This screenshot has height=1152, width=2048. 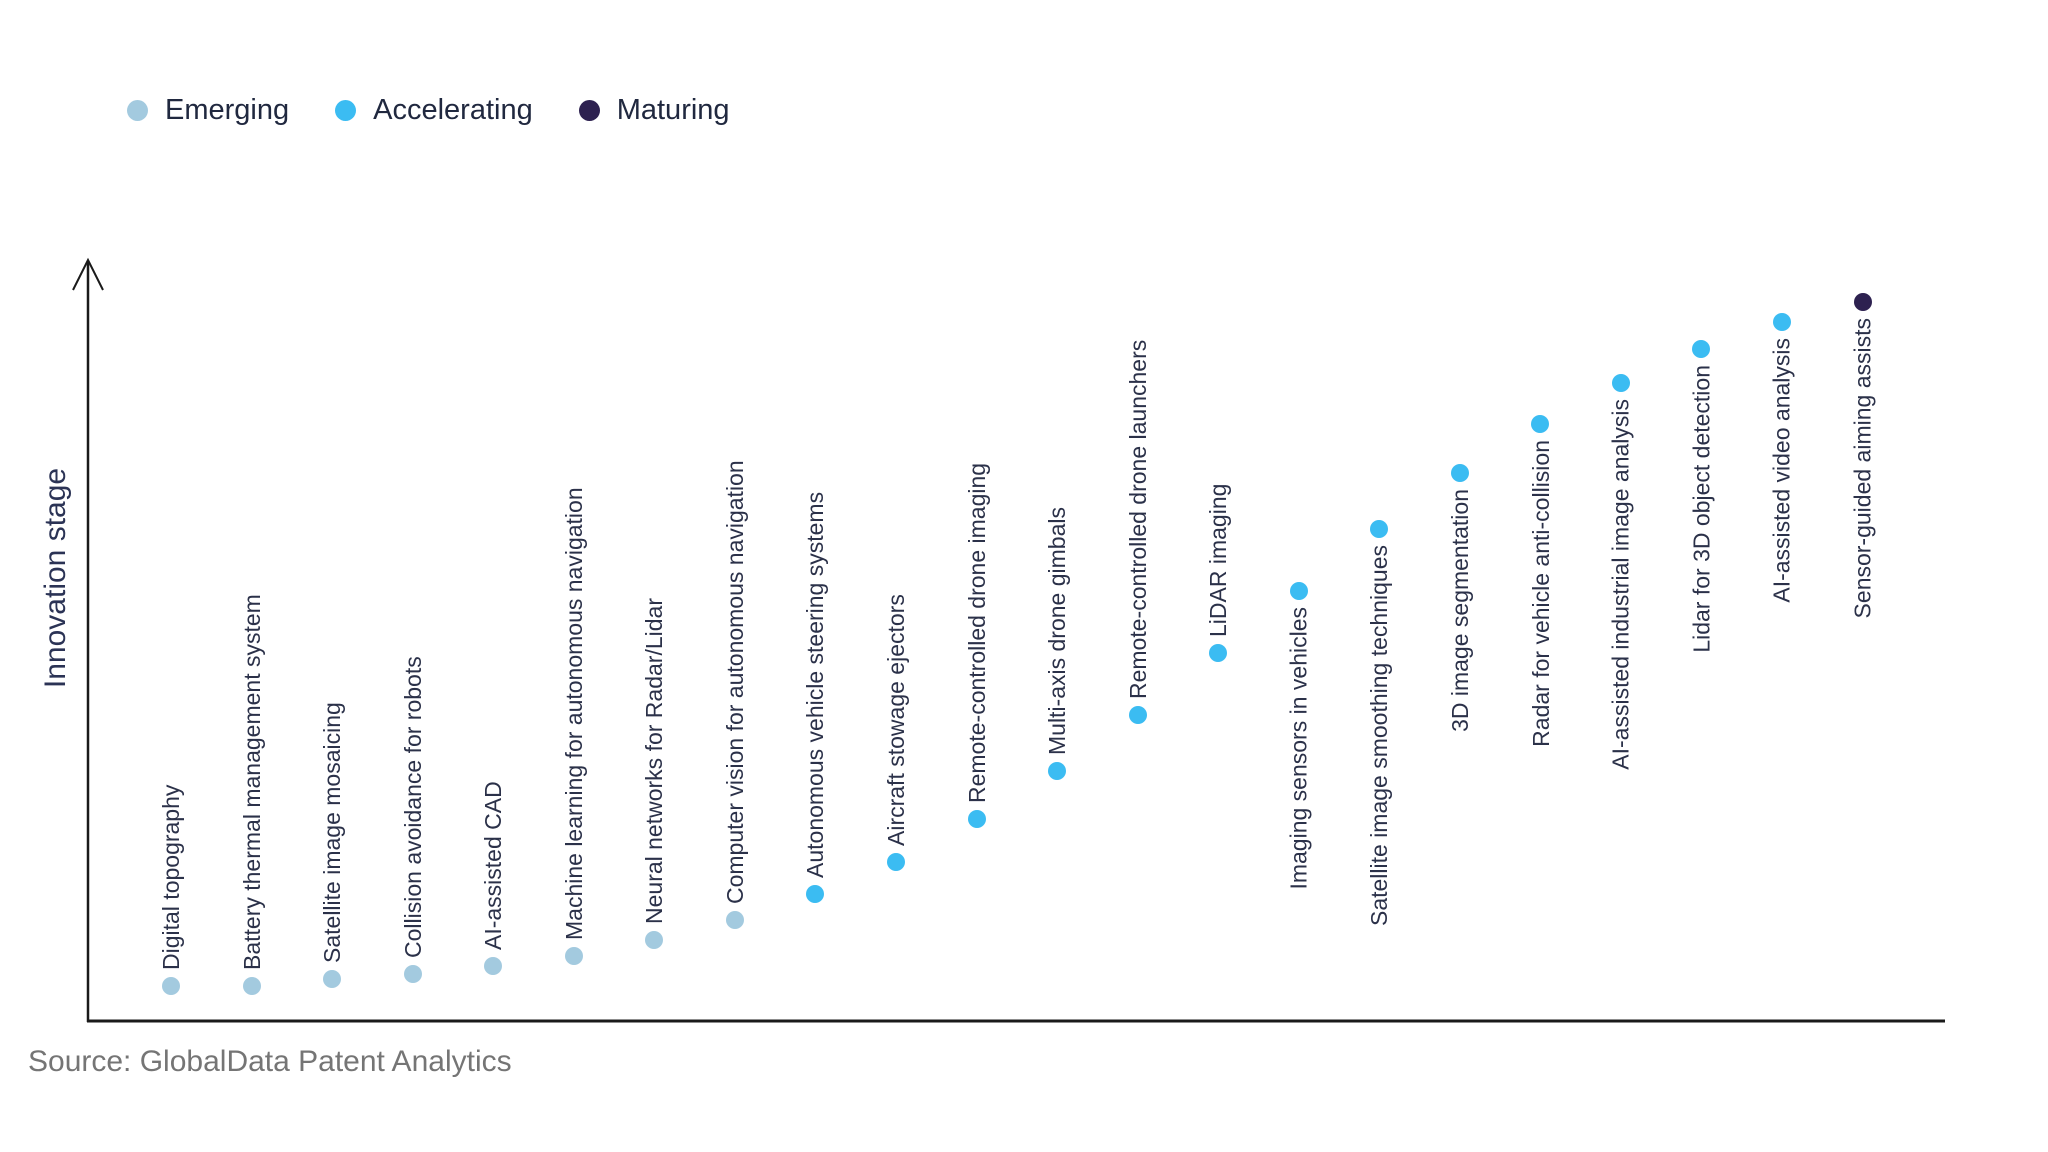 I want to click on legend-dot-emerging-icon, so click(x=137, y=110).